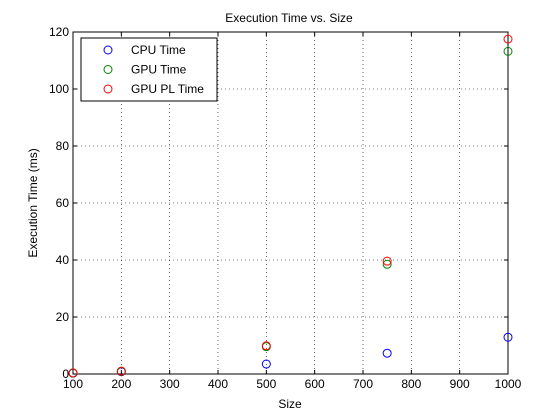  What do you see at coordinates (218, 384) in the screenshot?
I see `x-tick-label: 400` at bounding box center [218, 384].